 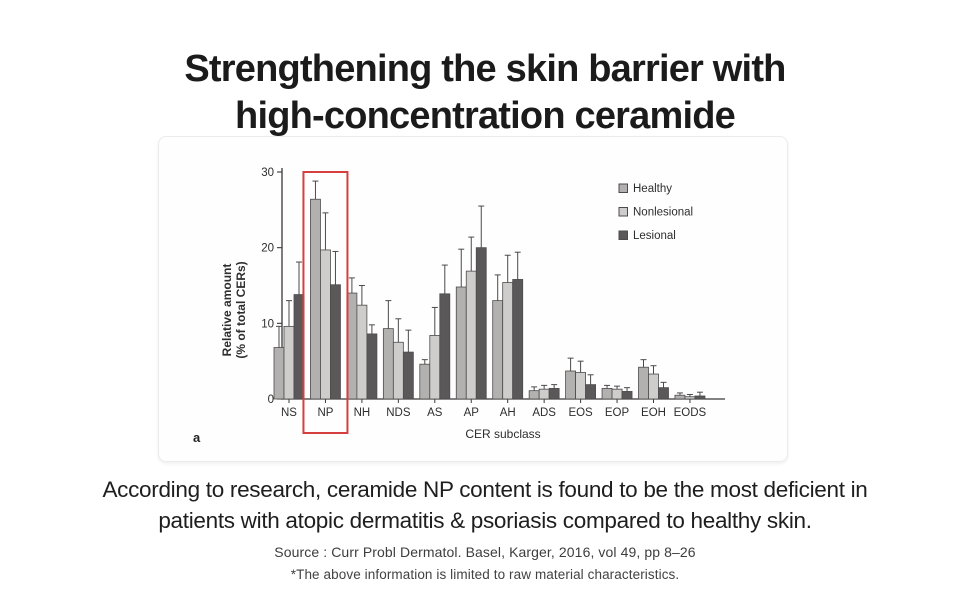 I want to click on bar-healthy-eop, so click(x=607, y=394).